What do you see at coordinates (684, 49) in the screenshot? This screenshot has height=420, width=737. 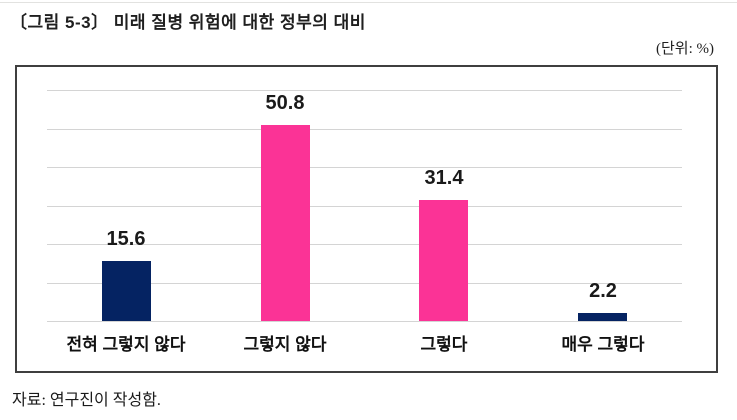 I see `unit-label: (단위: %)` at bounding box center [684, 49].